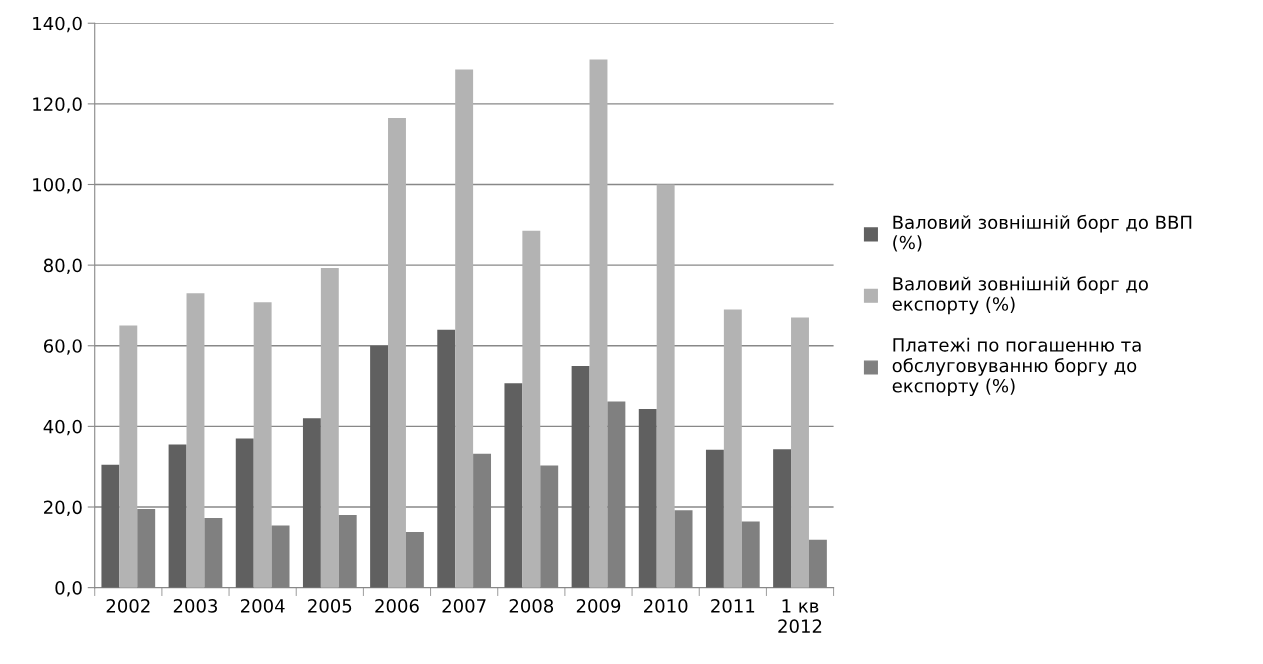  What do you see at coordinates (598, 606) in the screenshot?
I see `x-tick-label: 2009` at bounding box center [598, 606].